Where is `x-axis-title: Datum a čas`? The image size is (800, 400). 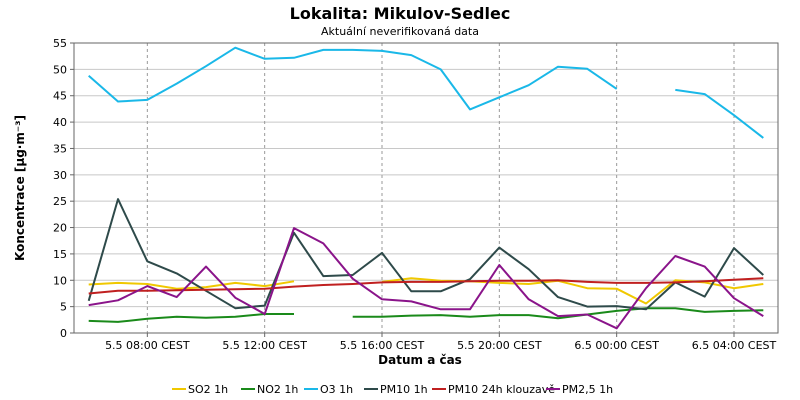
x-axis-title: Datum a čas is located at coordinates (420, 360).